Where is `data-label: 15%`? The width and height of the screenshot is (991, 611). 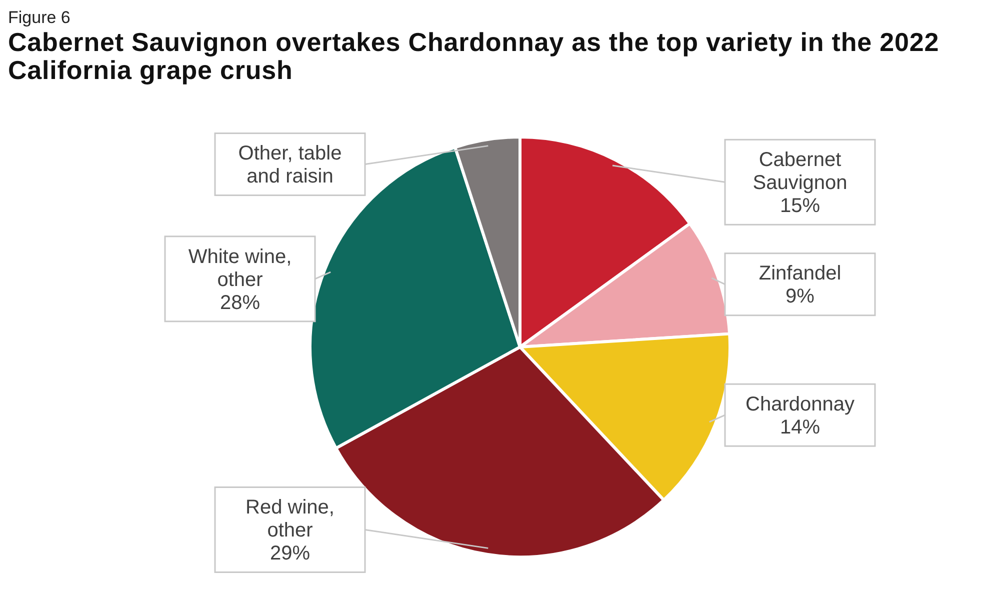 data-label: 15% is located at coordinates (800, 206).